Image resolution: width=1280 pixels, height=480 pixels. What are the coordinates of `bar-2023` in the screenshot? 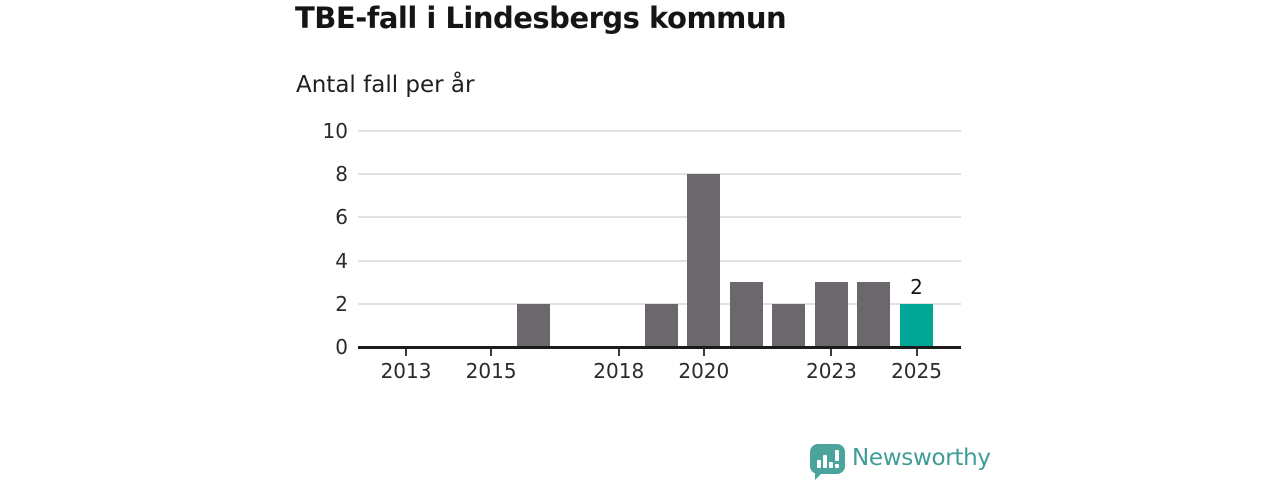 It's located at (831, 314).